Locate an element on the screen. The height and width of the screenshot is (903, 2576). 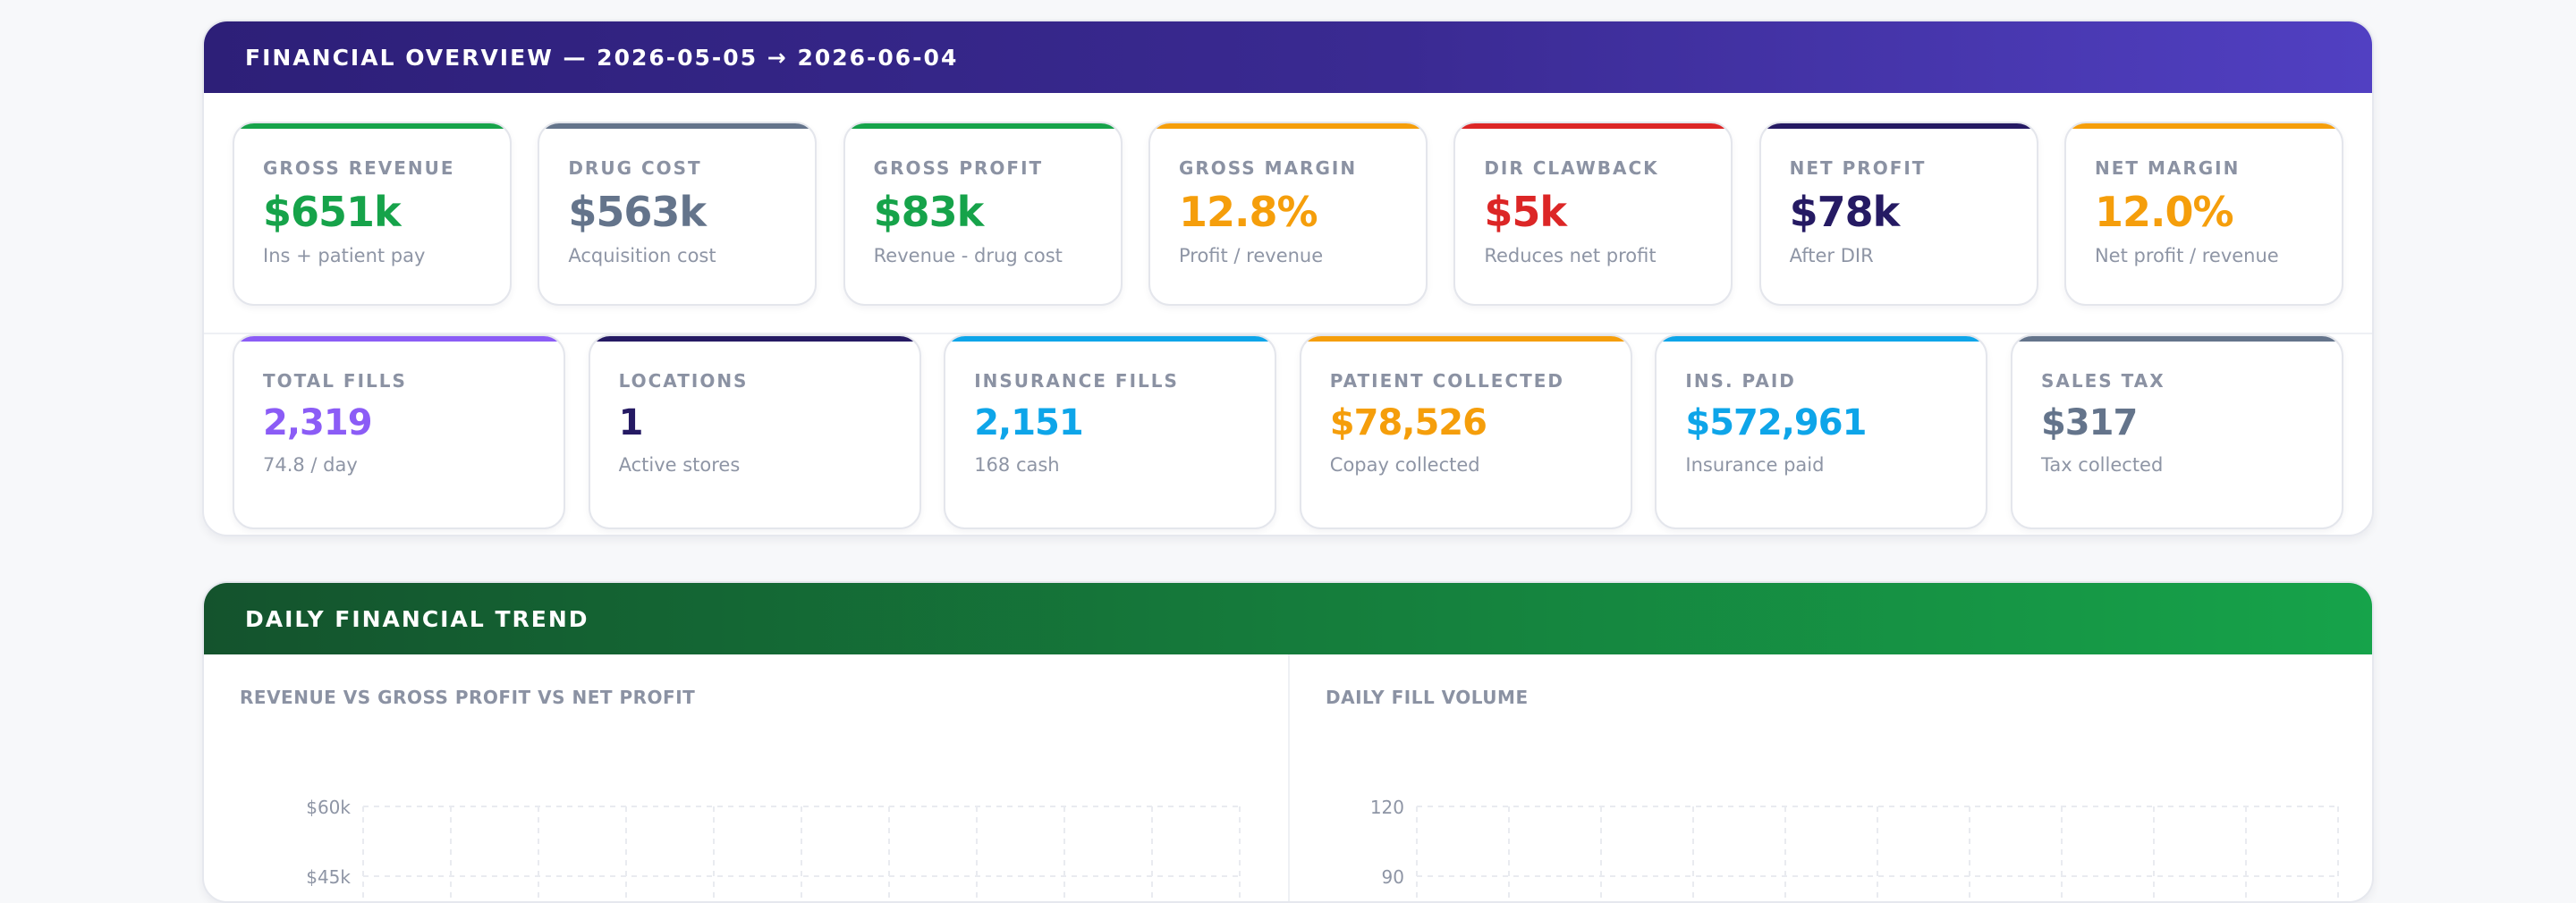
kpi-card-total-fills: TOTAL FILLS 2,319 74.8 / day is located at coordinates (399, 431).